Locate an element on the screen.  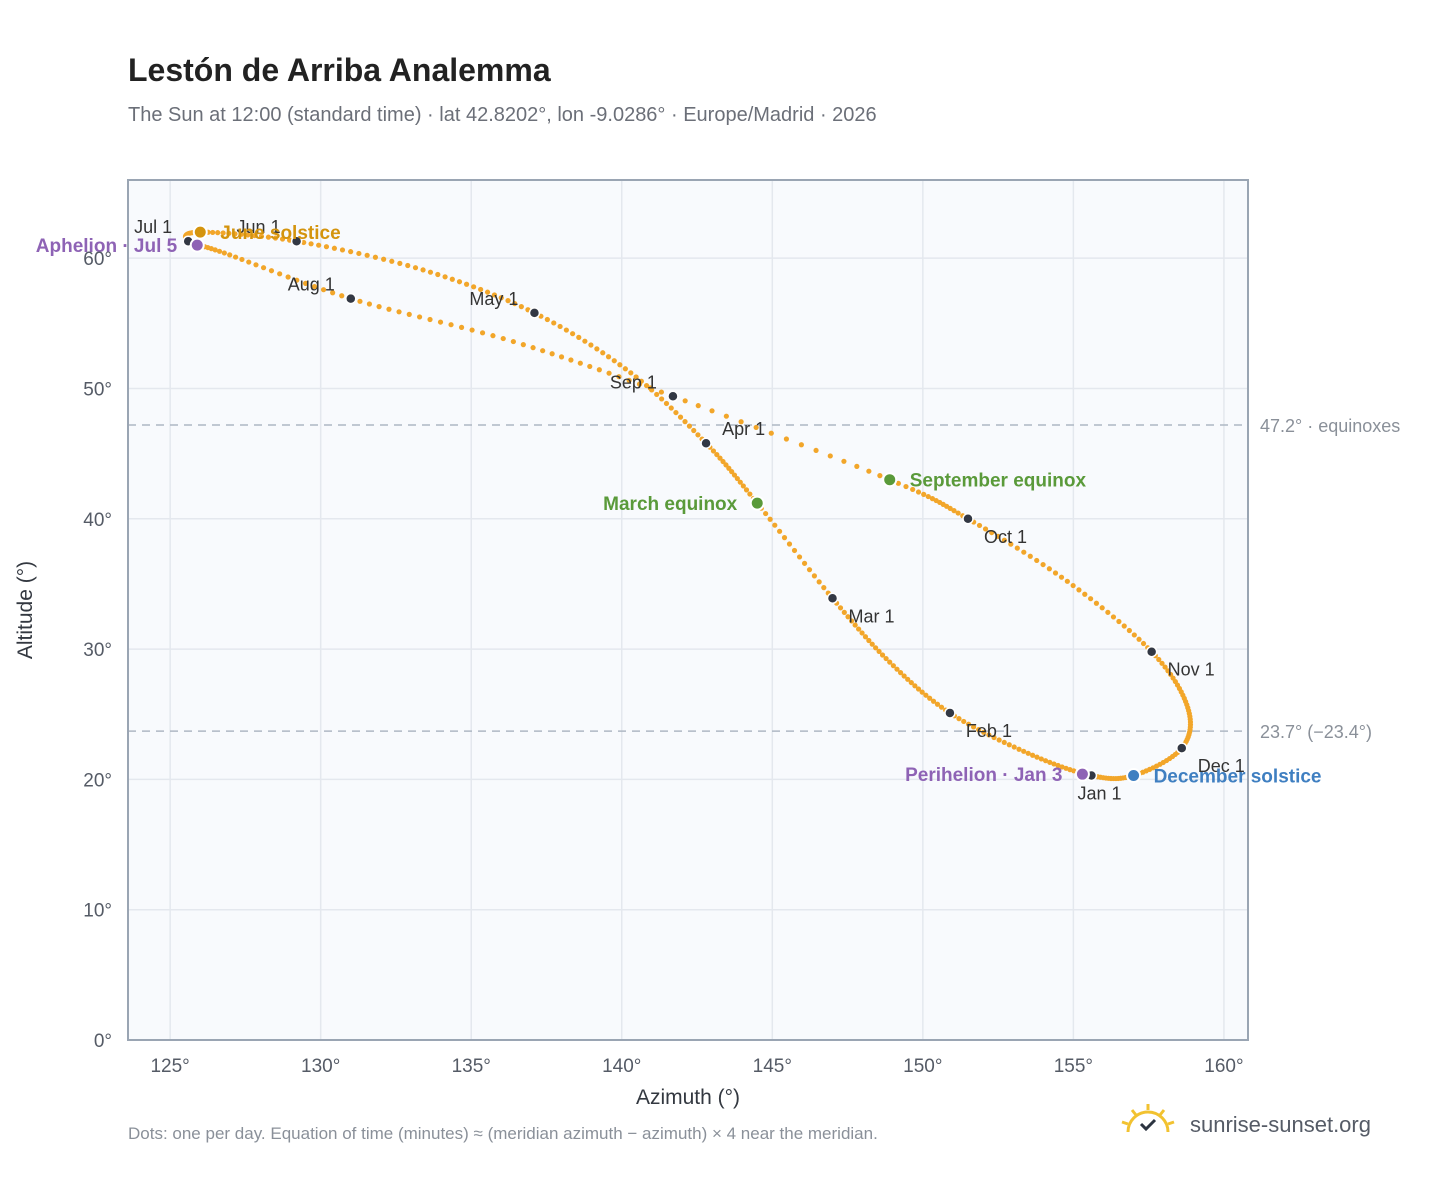
month-label: Nov 1 is located at coordinates (1191, 670).